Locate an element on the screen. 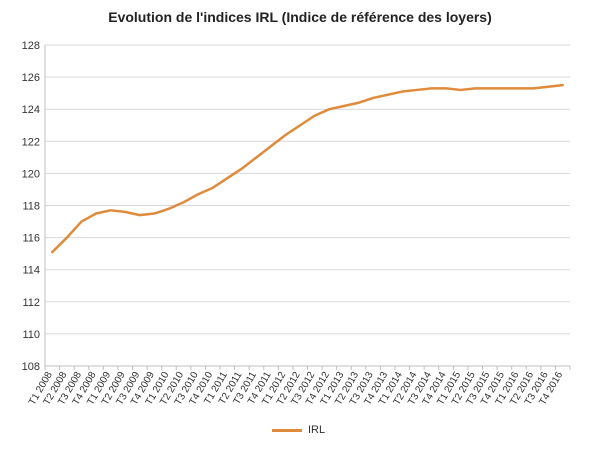  legend-swatch-irl is located at coordinates (287, 430).